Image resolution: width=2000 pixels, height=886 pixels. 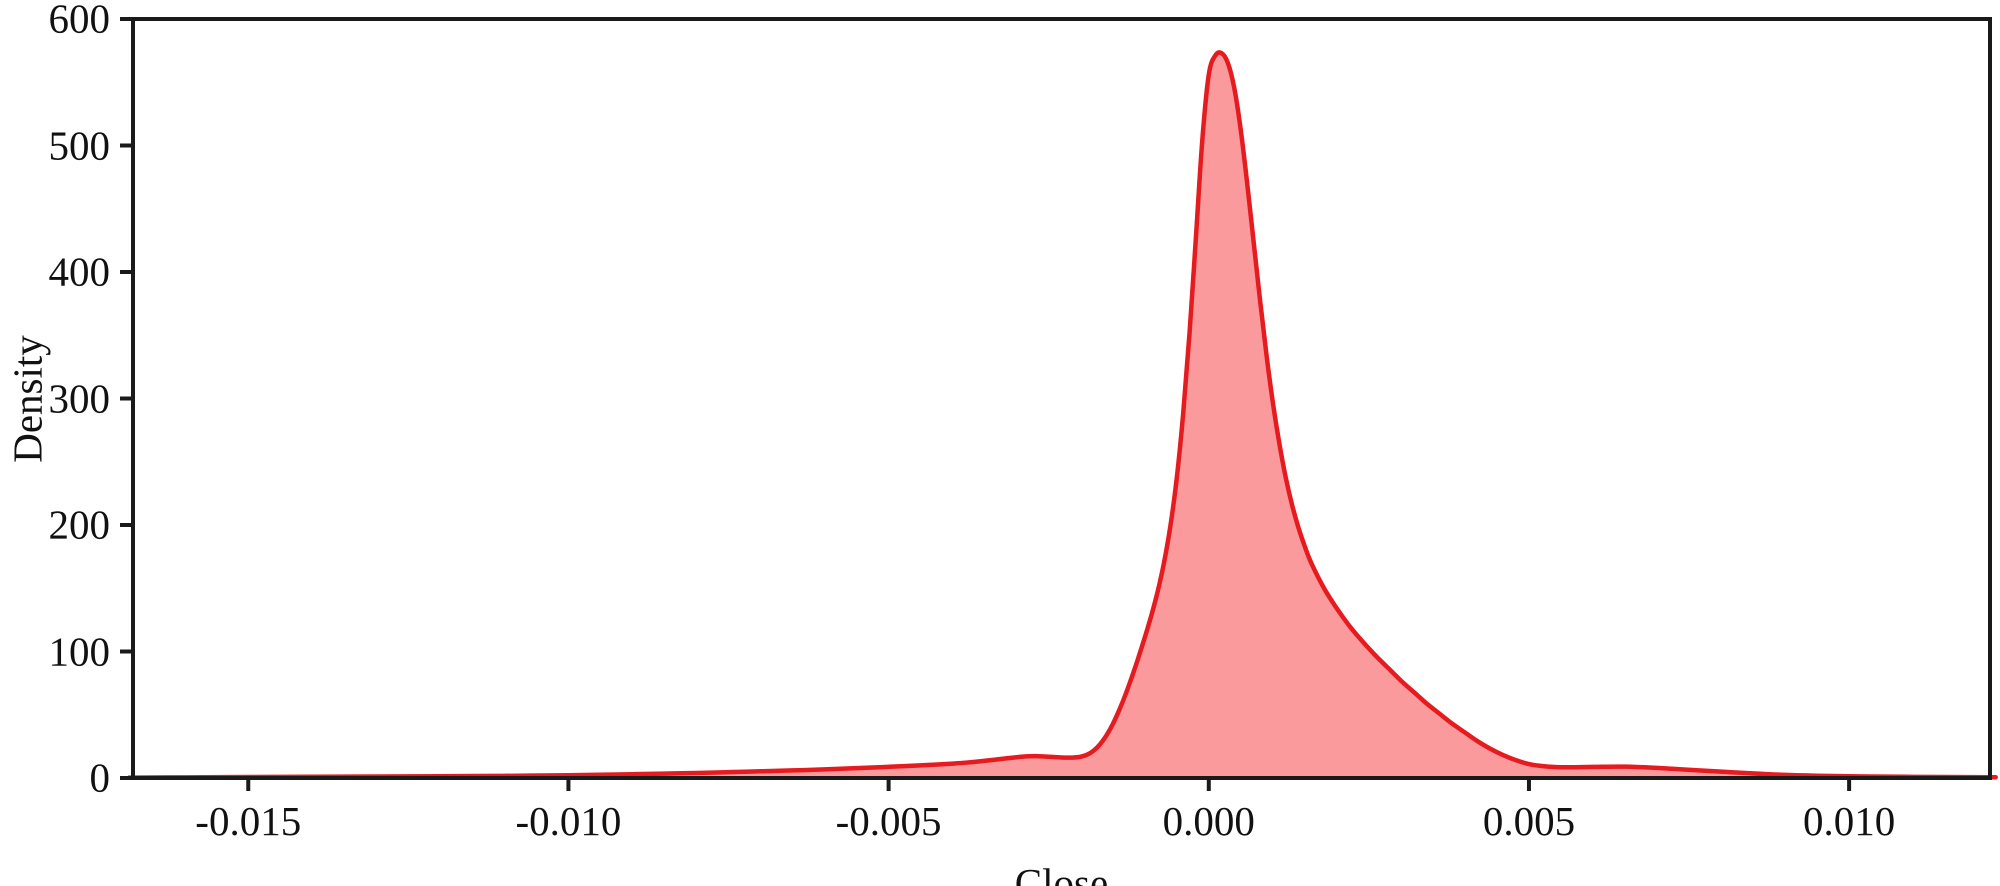 I want to click on y-tick-label: 500, so click(x=79, y=145).